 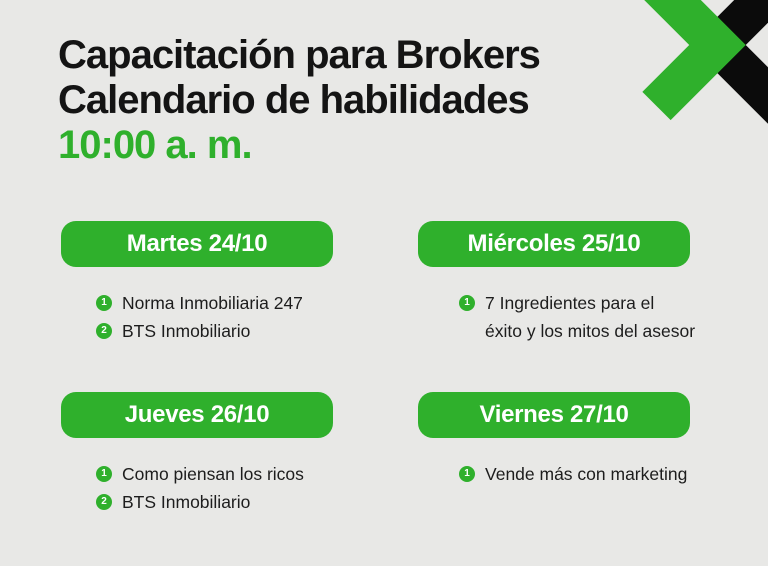 What do you see at coordinates (694, 60) in the screenshot?
I see `logo-green-chevron` at bounding box center [694, 60].